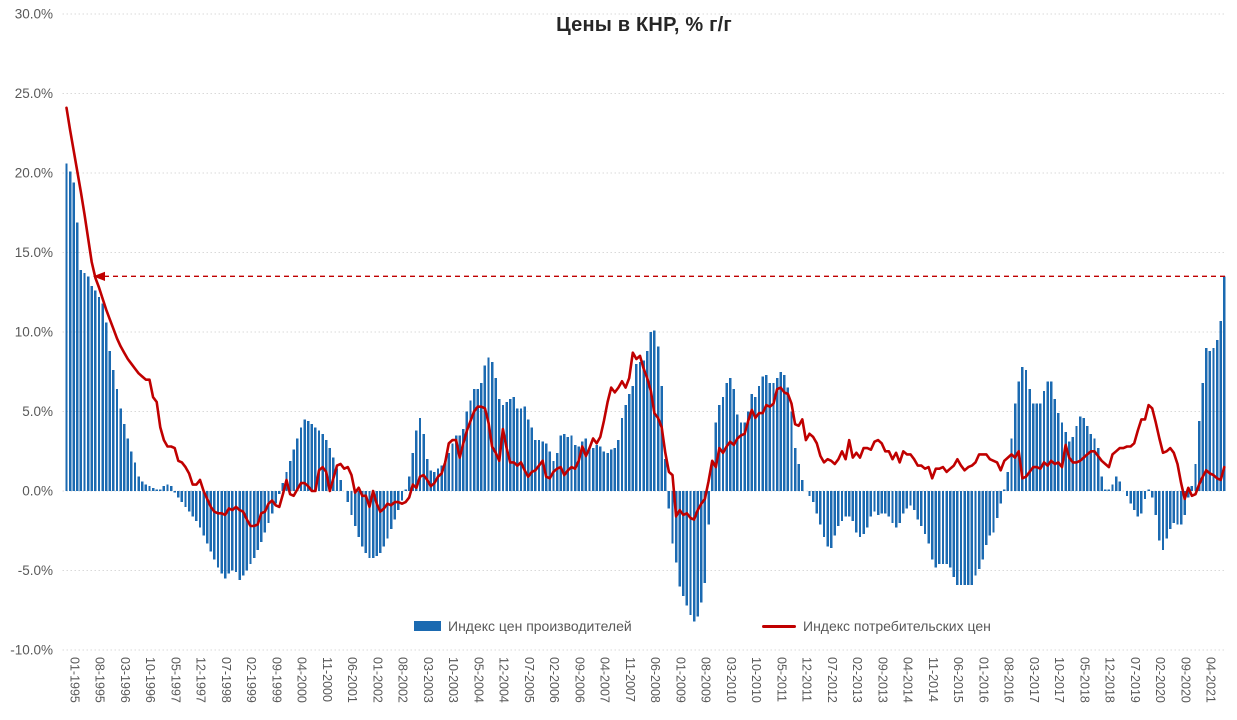 Image resolution: width=1237 pixels, height=720 pixels. Describe the element at coordinates (175, 680) in the screenshot. I see `x-tick-label: 05-1997` at that location.